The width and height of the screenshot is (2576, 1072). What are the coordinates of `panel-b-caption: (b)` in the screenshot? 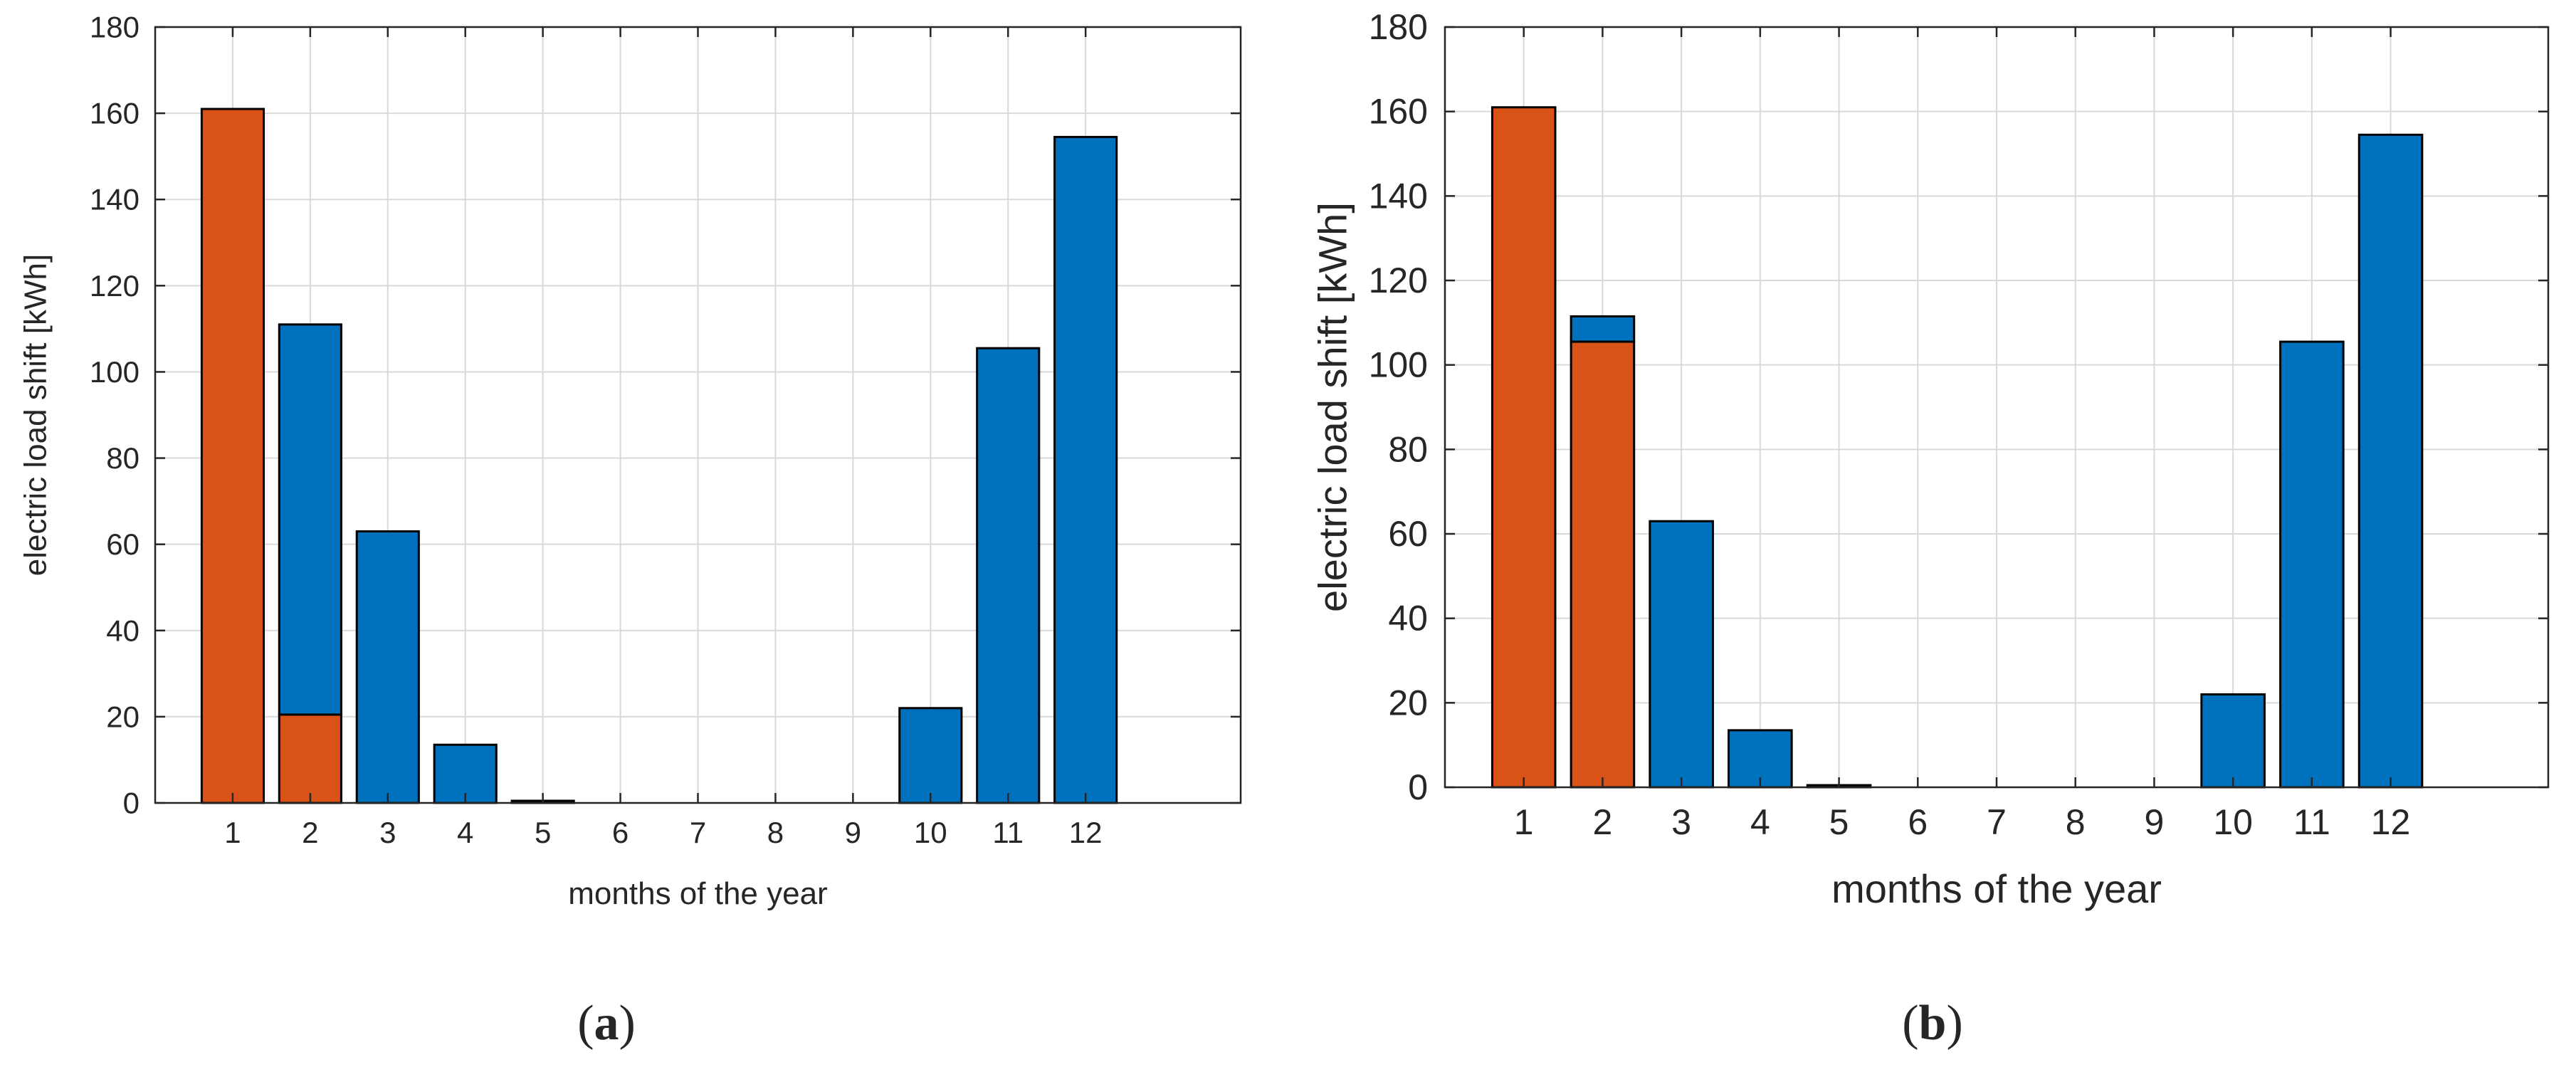 It's located at (1932, 1024).